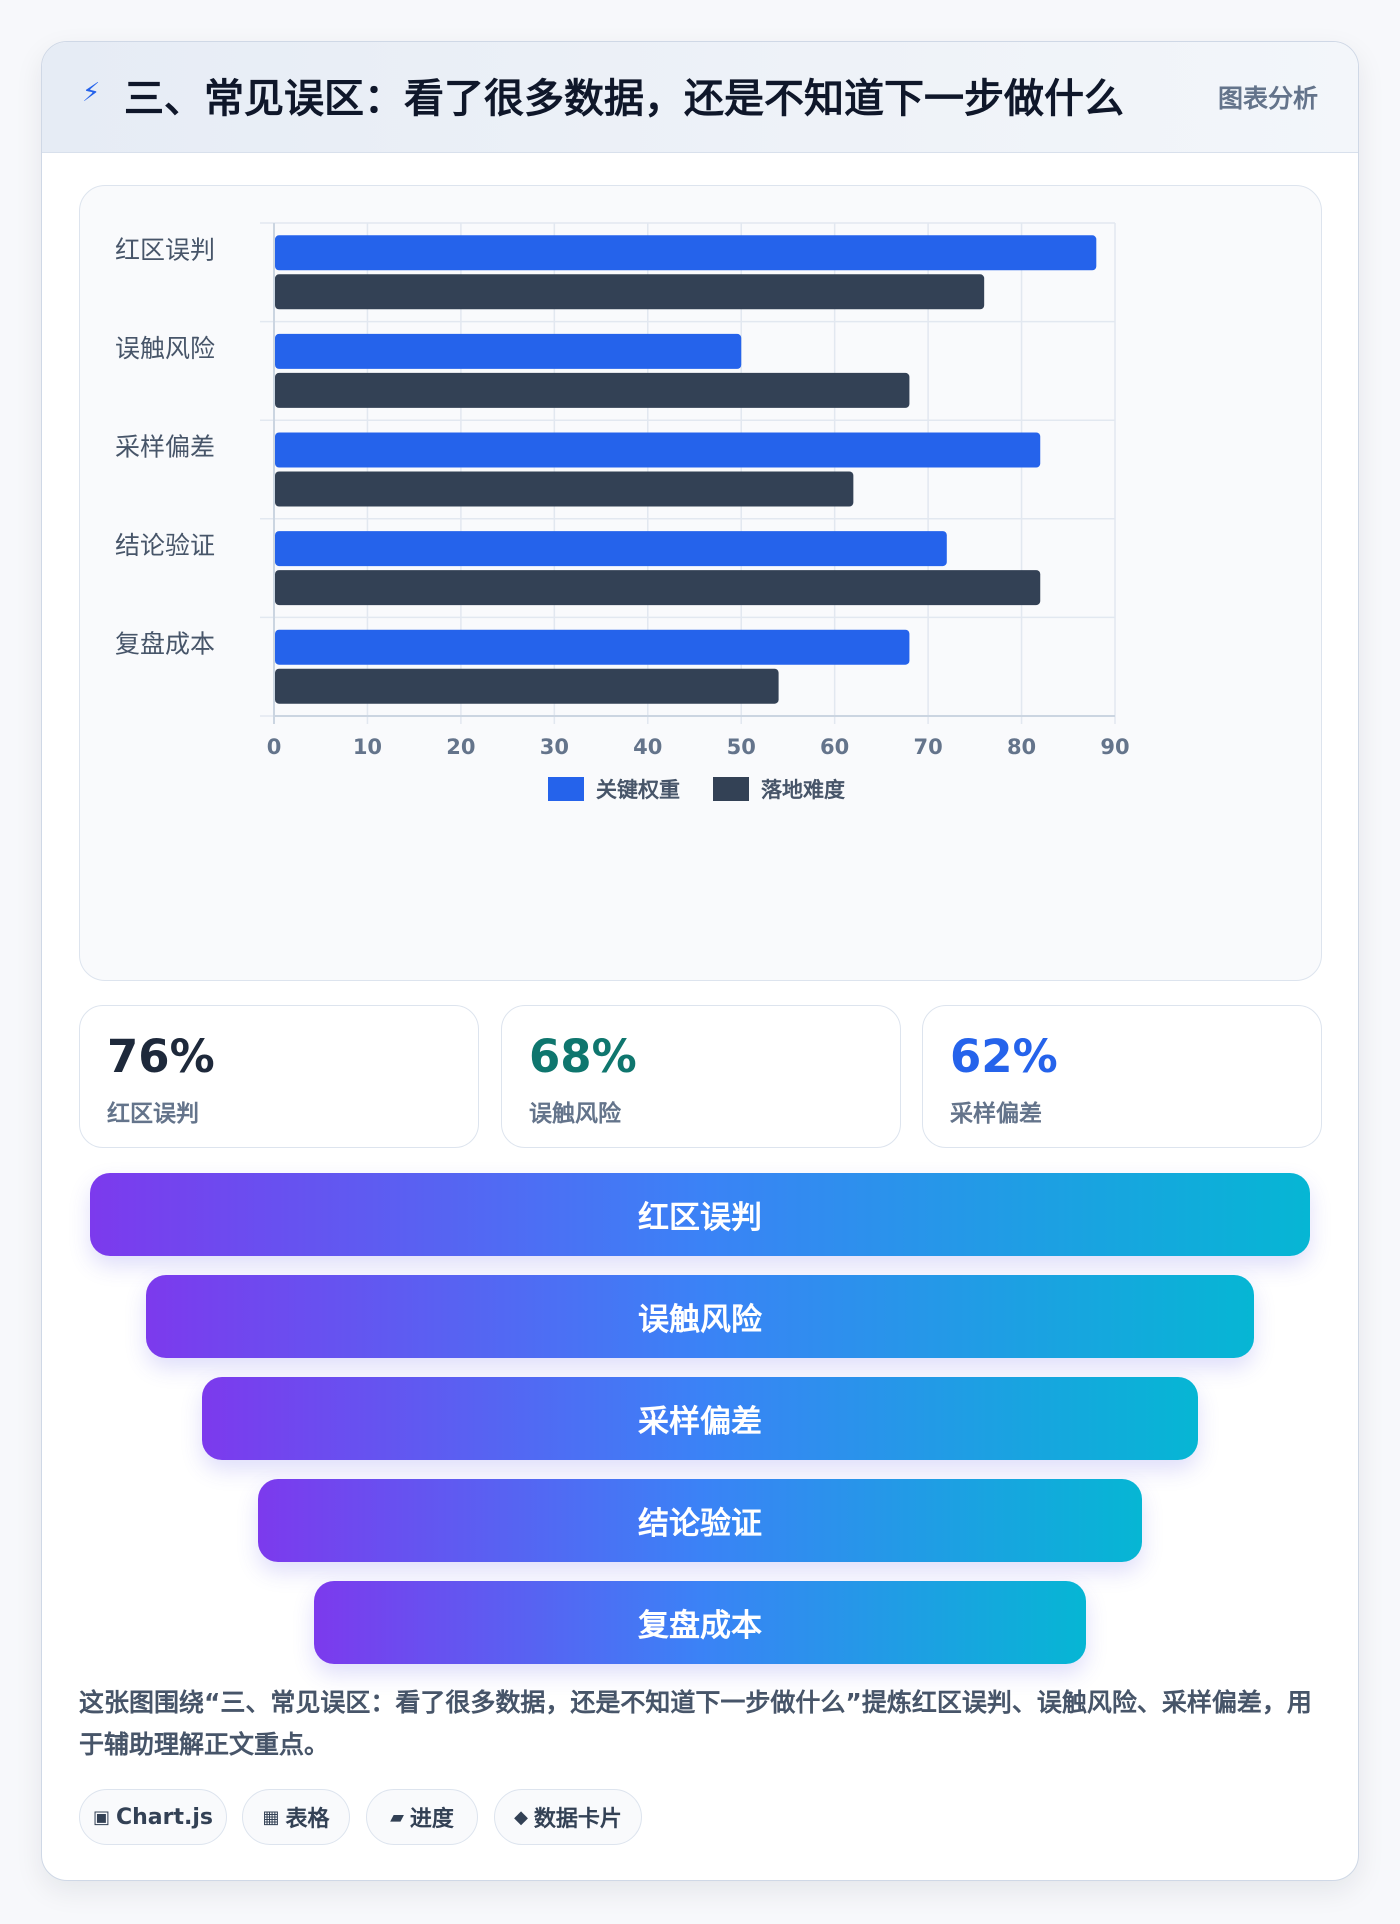  What do you see at coordinates (271, 1817) in the screenshot?
I see `table-icon: ▦` at bounding box center [271, 1817].